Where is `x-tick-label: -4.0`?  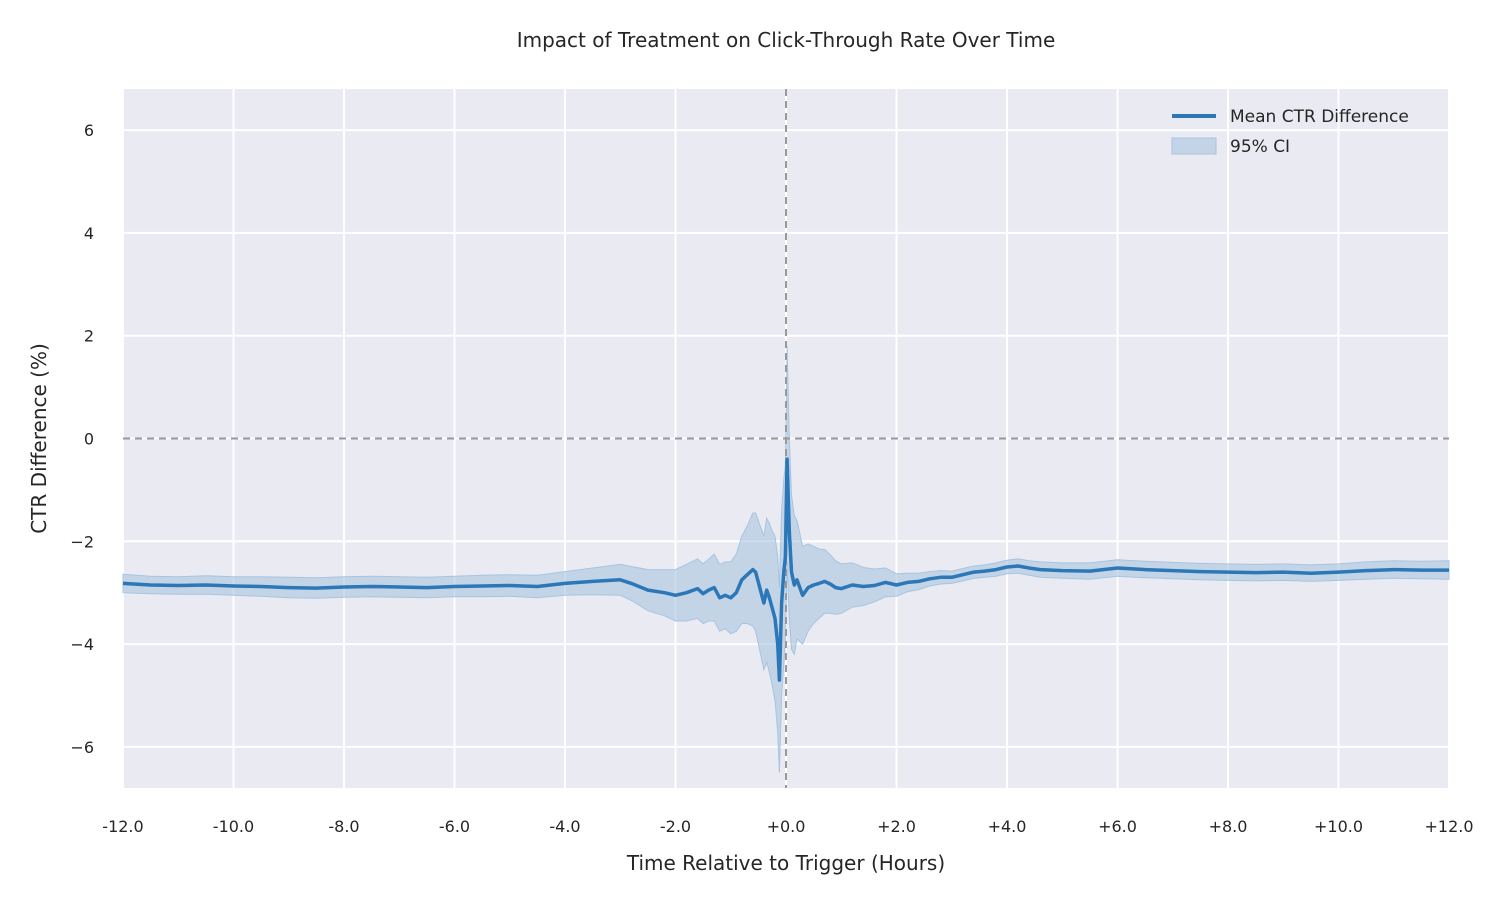
x-tick-label: -4.0 is located at coordinates (564, 826).